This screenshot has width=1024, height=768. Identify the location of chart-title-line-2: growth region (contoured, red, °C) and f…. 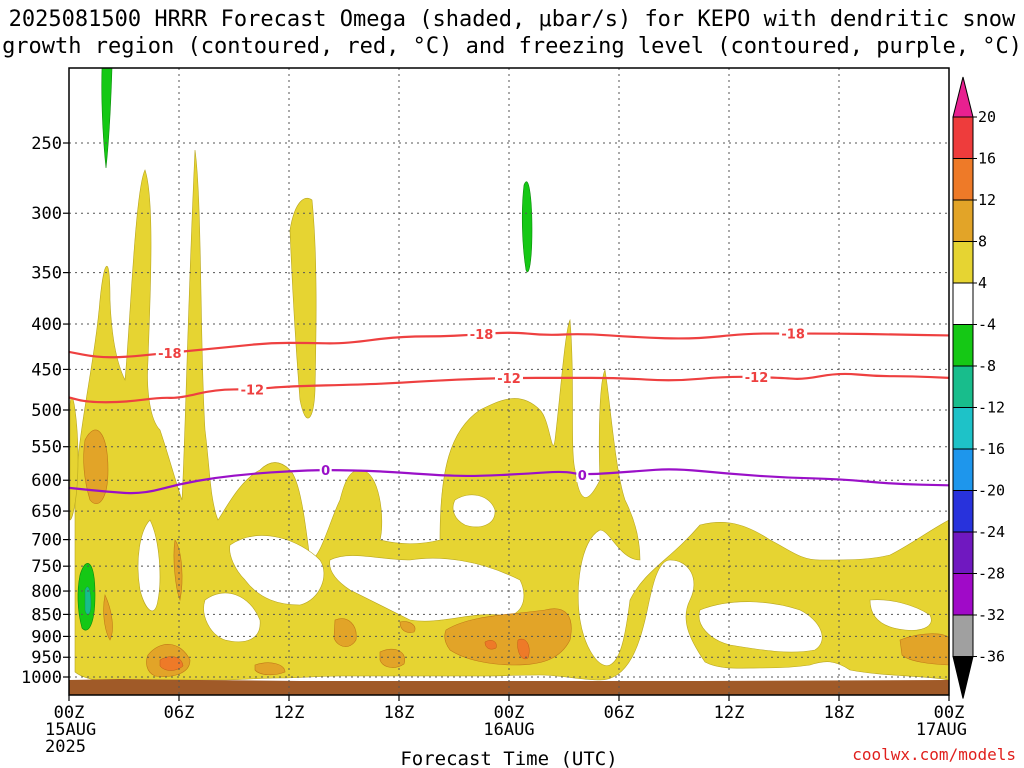
(512, 46).